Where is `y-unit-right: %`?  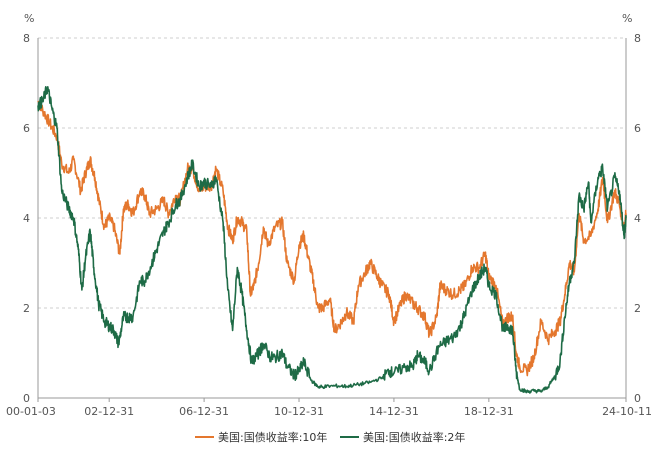 y-unit-right: % is located at coordinates (627, 18).